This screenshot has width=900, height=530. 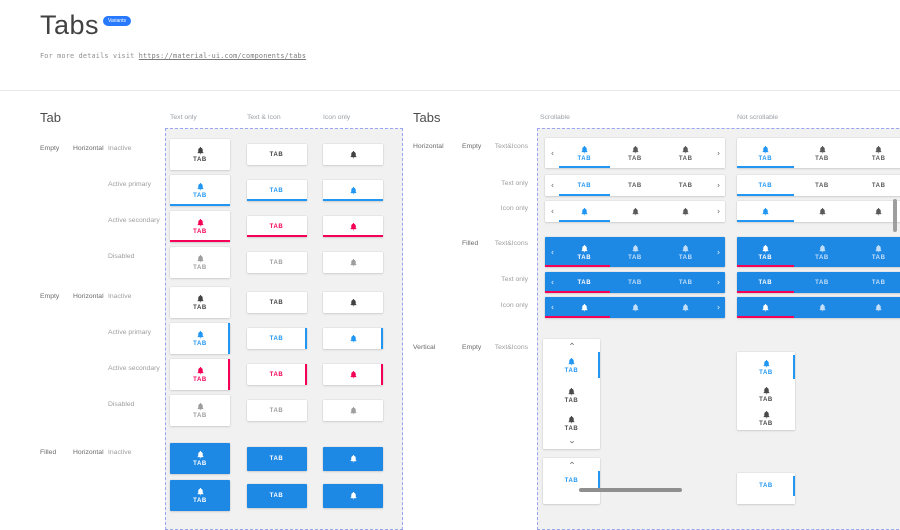 I want to click on chevron-down-icon, so click(x=571, y=442).